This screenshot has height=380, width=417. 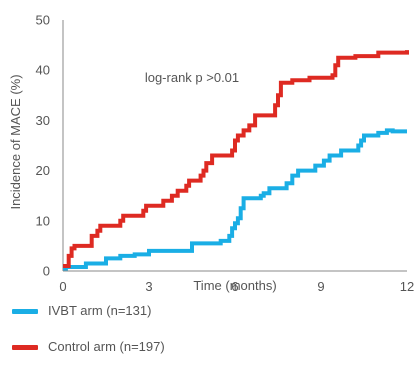 I want to click on y-axis-ticks: 0 10 20 30 40 50, so click(x=43, y=146).